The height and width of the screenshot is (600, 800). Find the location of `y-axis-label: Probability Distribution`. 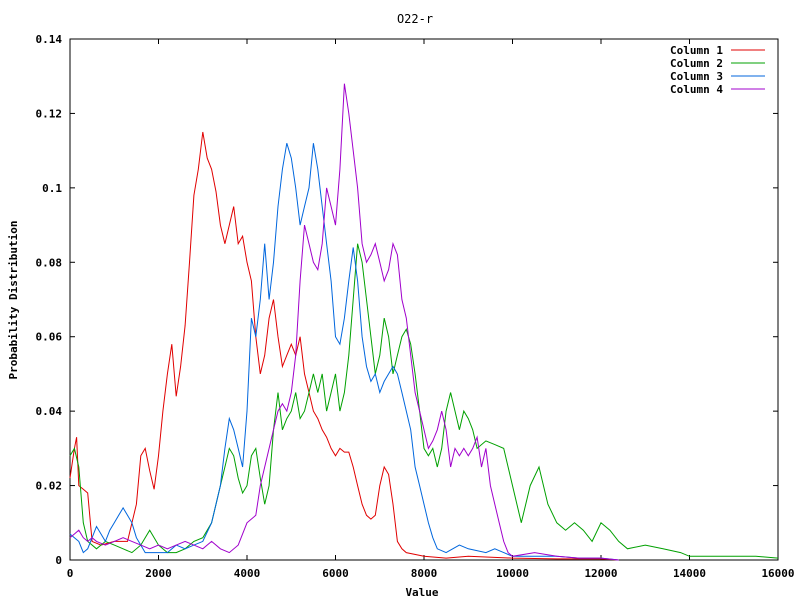

y-axis-label: Probability Distribution is located at coordinates (13, 300).